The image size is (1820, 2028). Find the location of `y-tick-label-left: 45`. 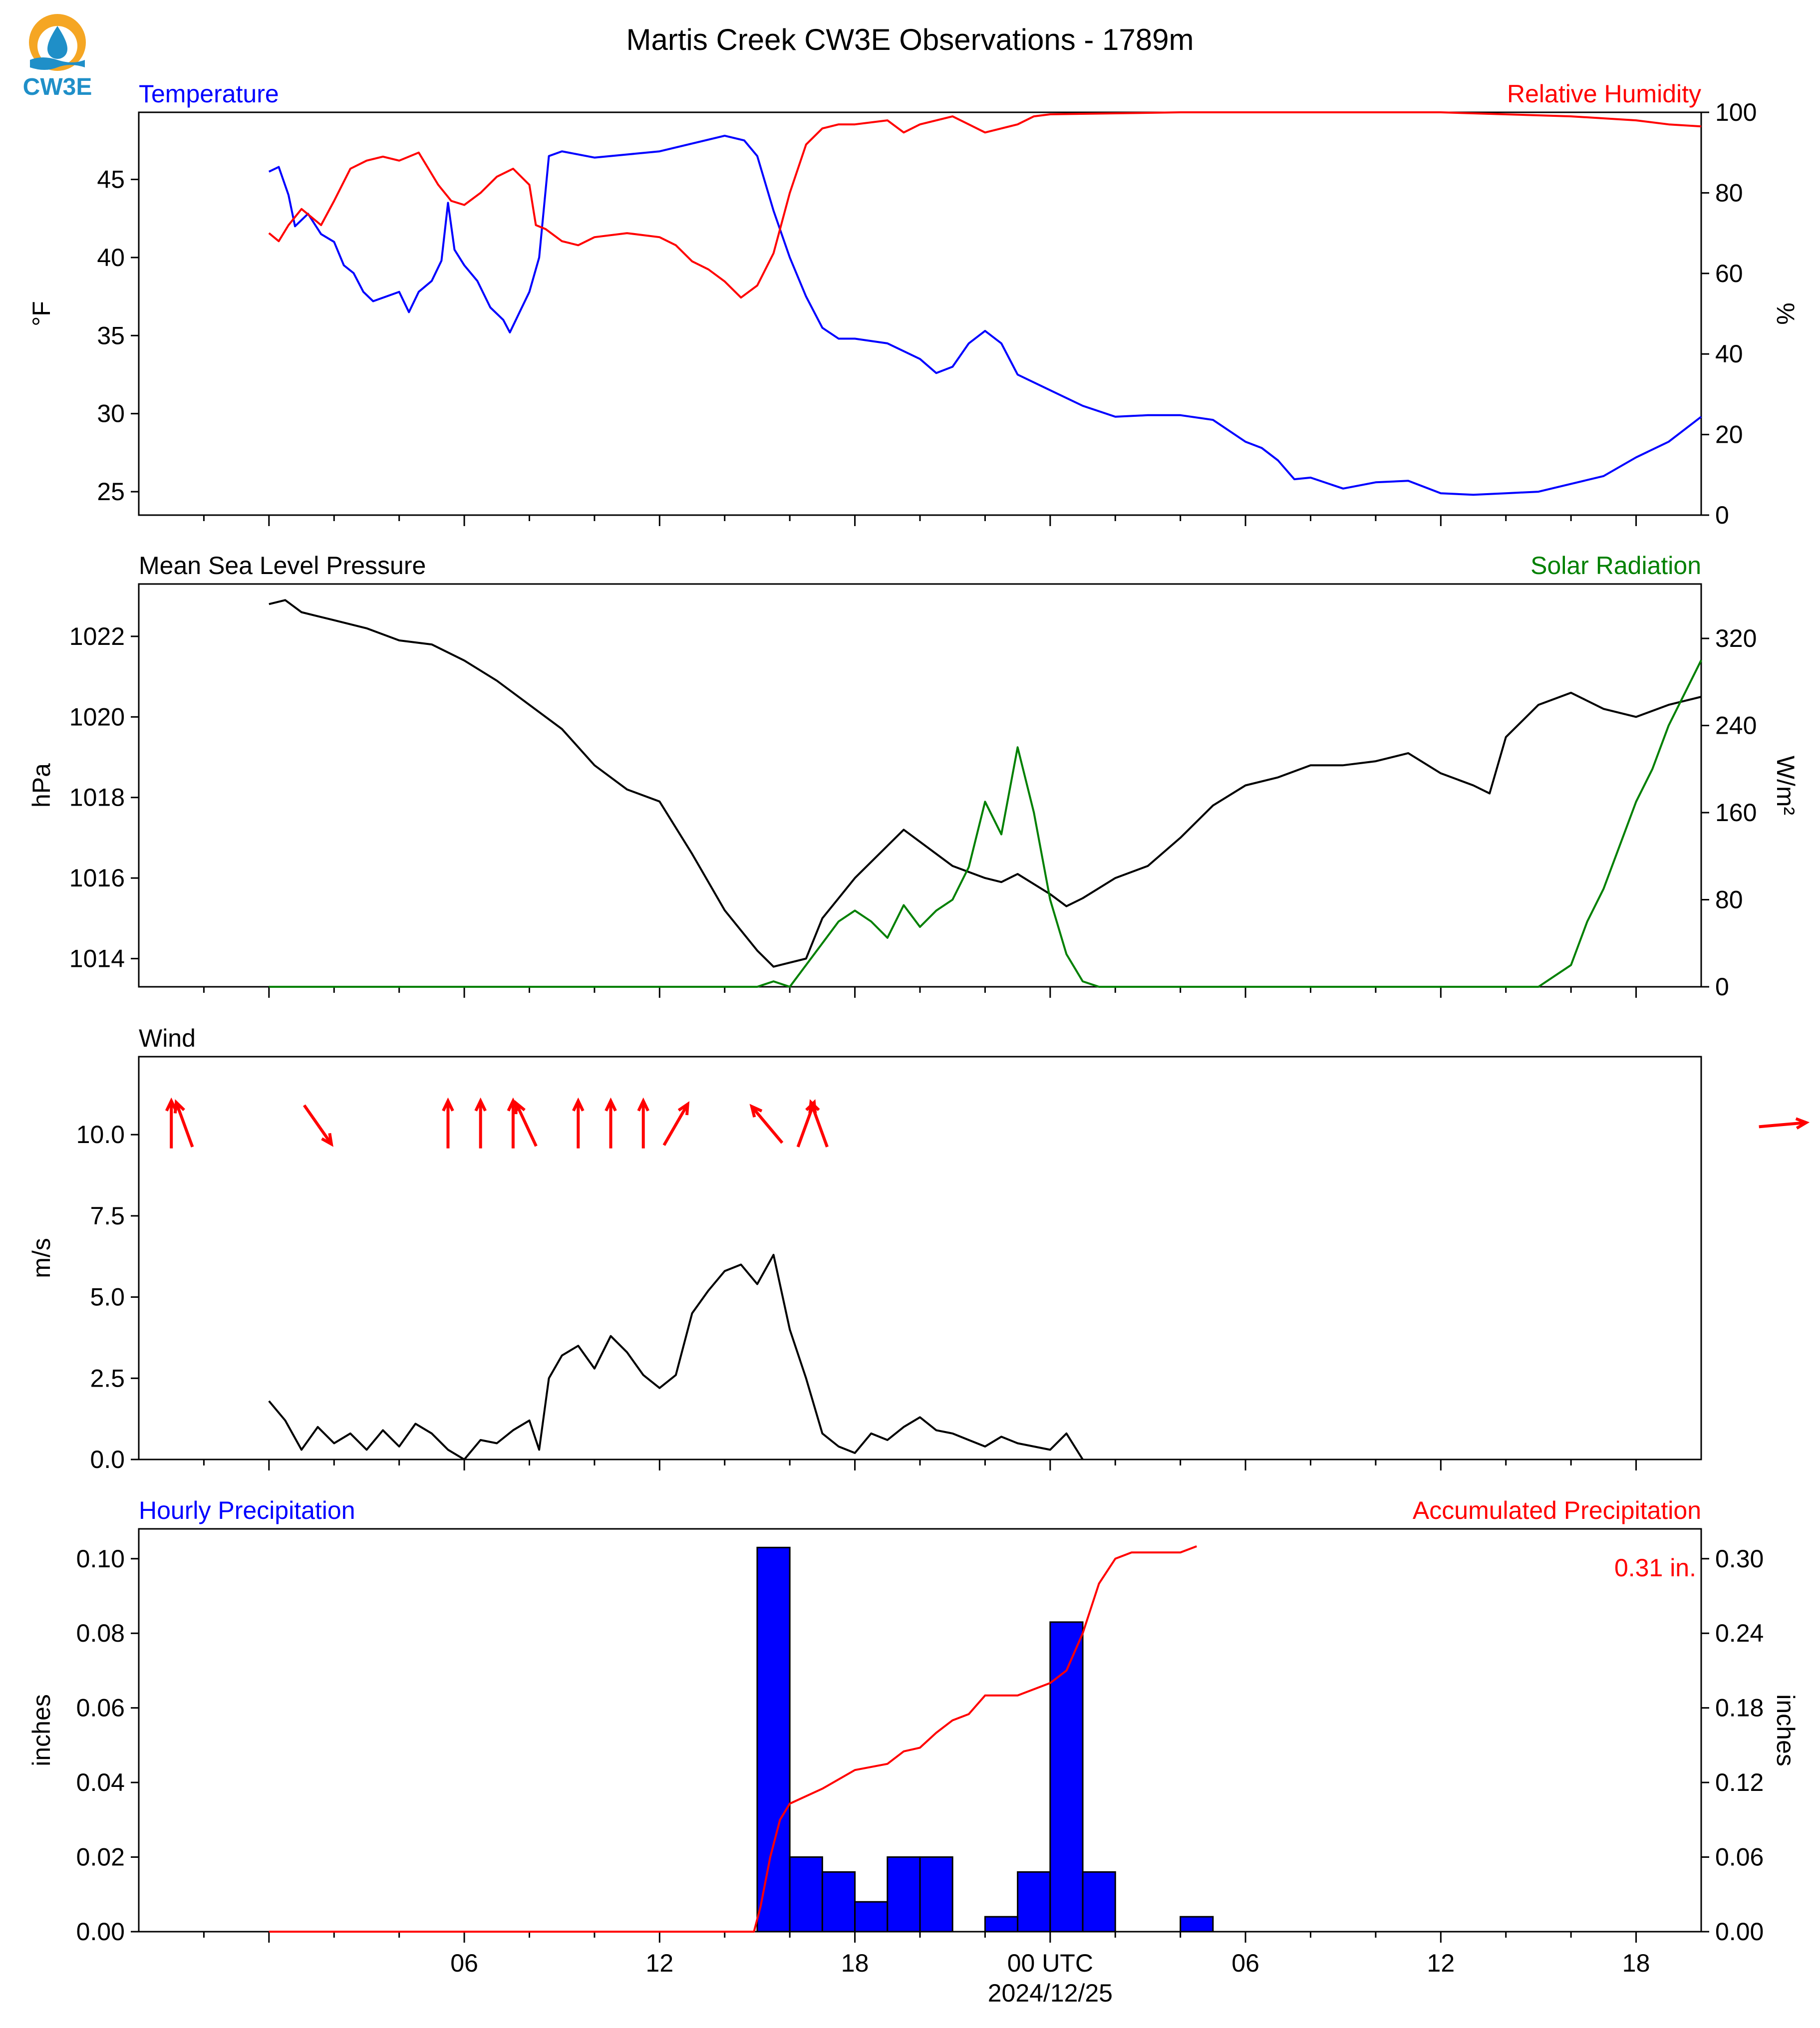

y-tick-label-left: 45 is located at coordinates (111, 180).